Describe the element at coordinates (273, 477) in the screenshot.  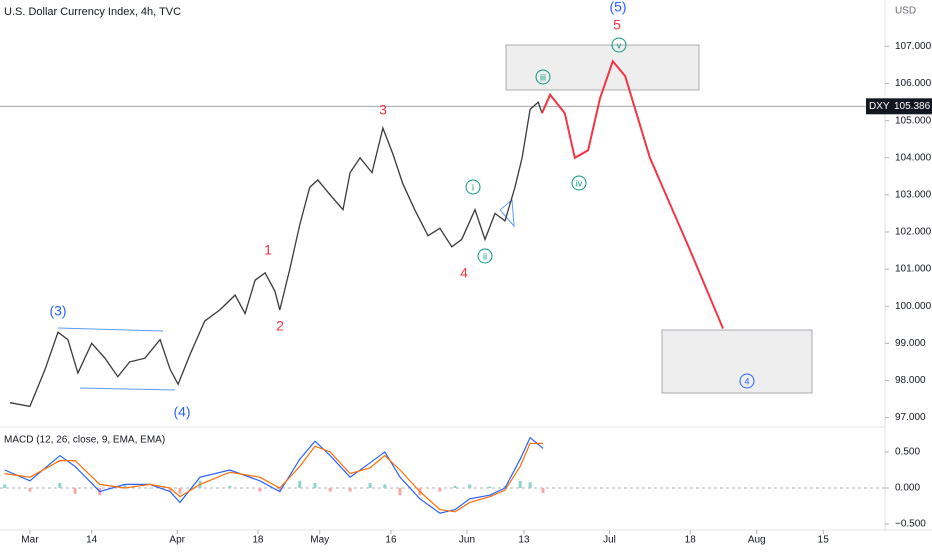
I see `indicator-line` at that location.